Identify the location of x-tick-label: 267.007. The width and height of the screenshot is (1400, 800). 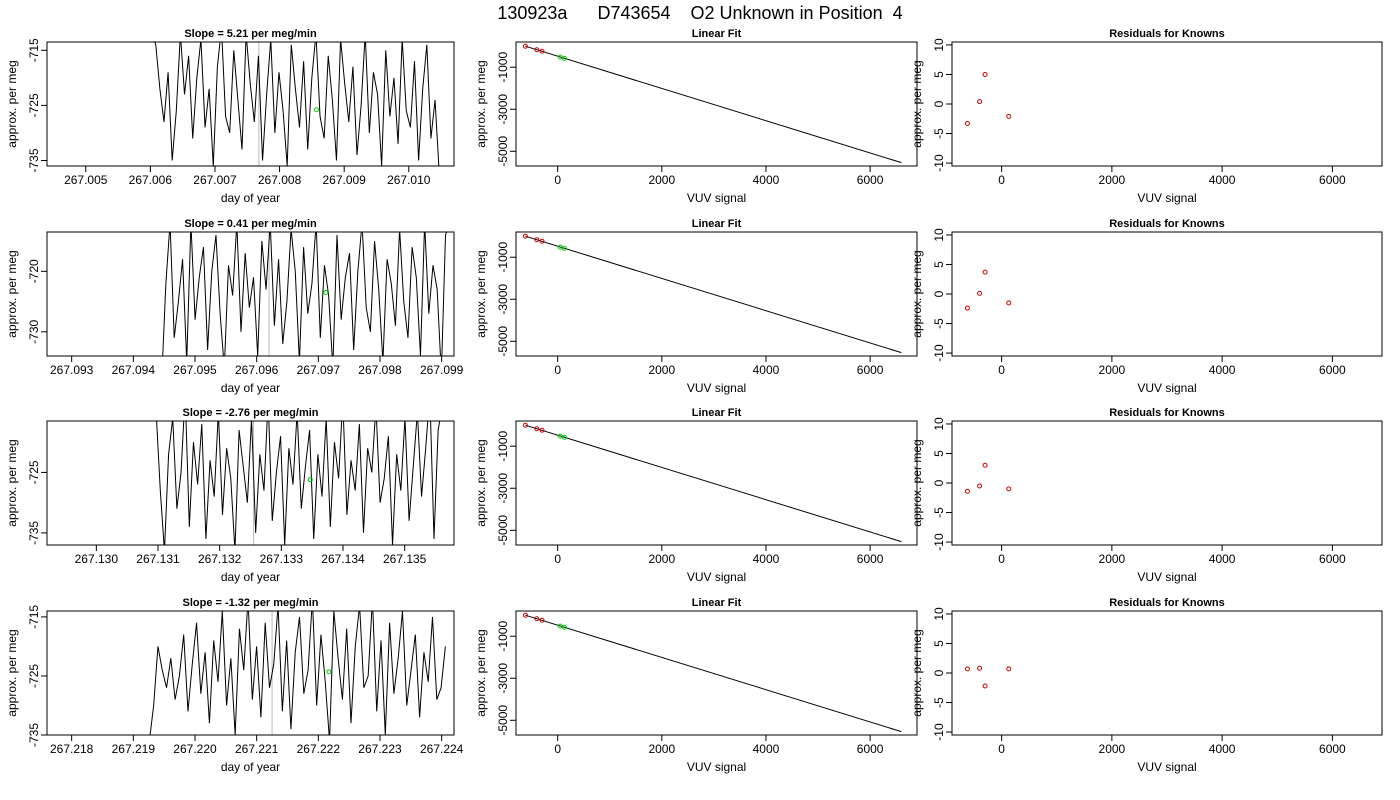
(215, 180).